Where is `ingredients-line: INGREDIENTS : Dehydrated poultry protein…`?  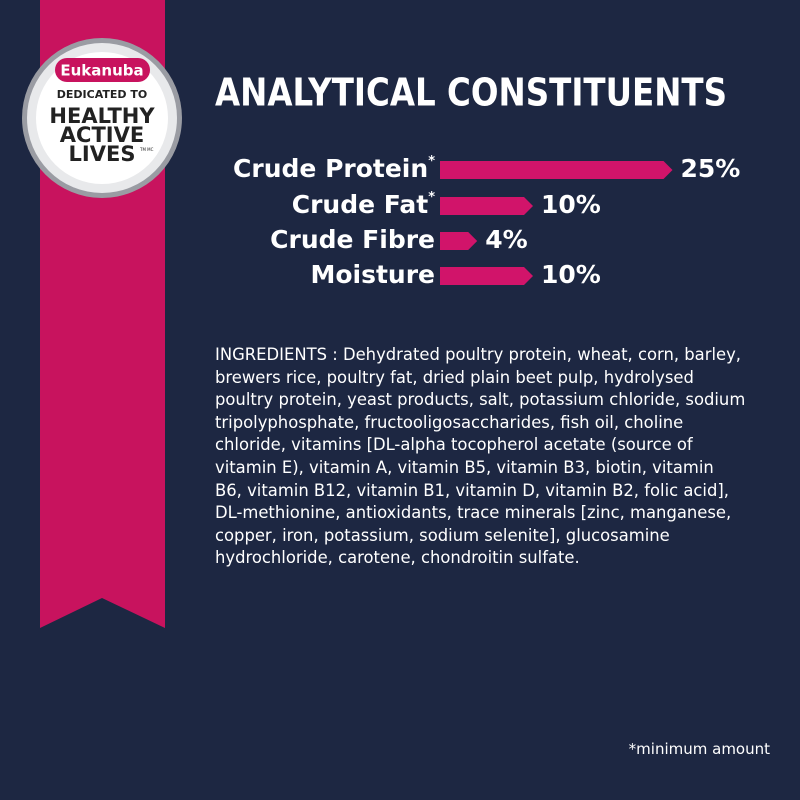
ingredients-line: INGREDIENTS : Dehydrated poultry protein… is located at coordinates (478, 354).